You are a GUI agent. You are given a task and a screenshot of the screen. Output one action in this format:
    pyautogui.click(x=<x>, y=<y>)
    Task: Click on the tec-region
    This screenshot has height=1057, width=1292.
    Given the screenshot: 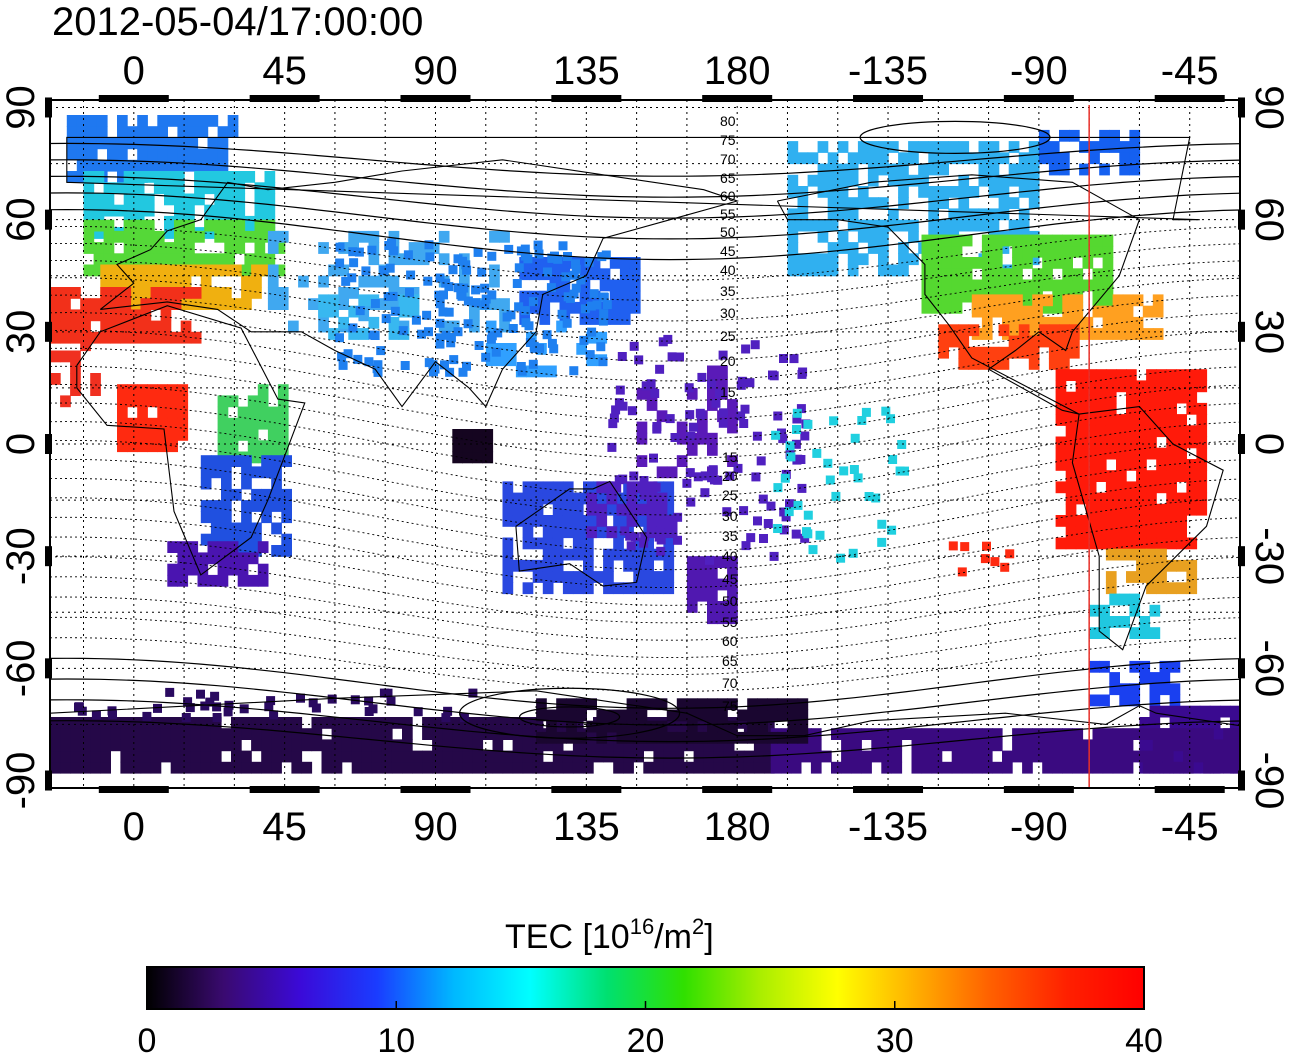 What is the action you would take?
    pyautogui.click(x=153, y=418)
    